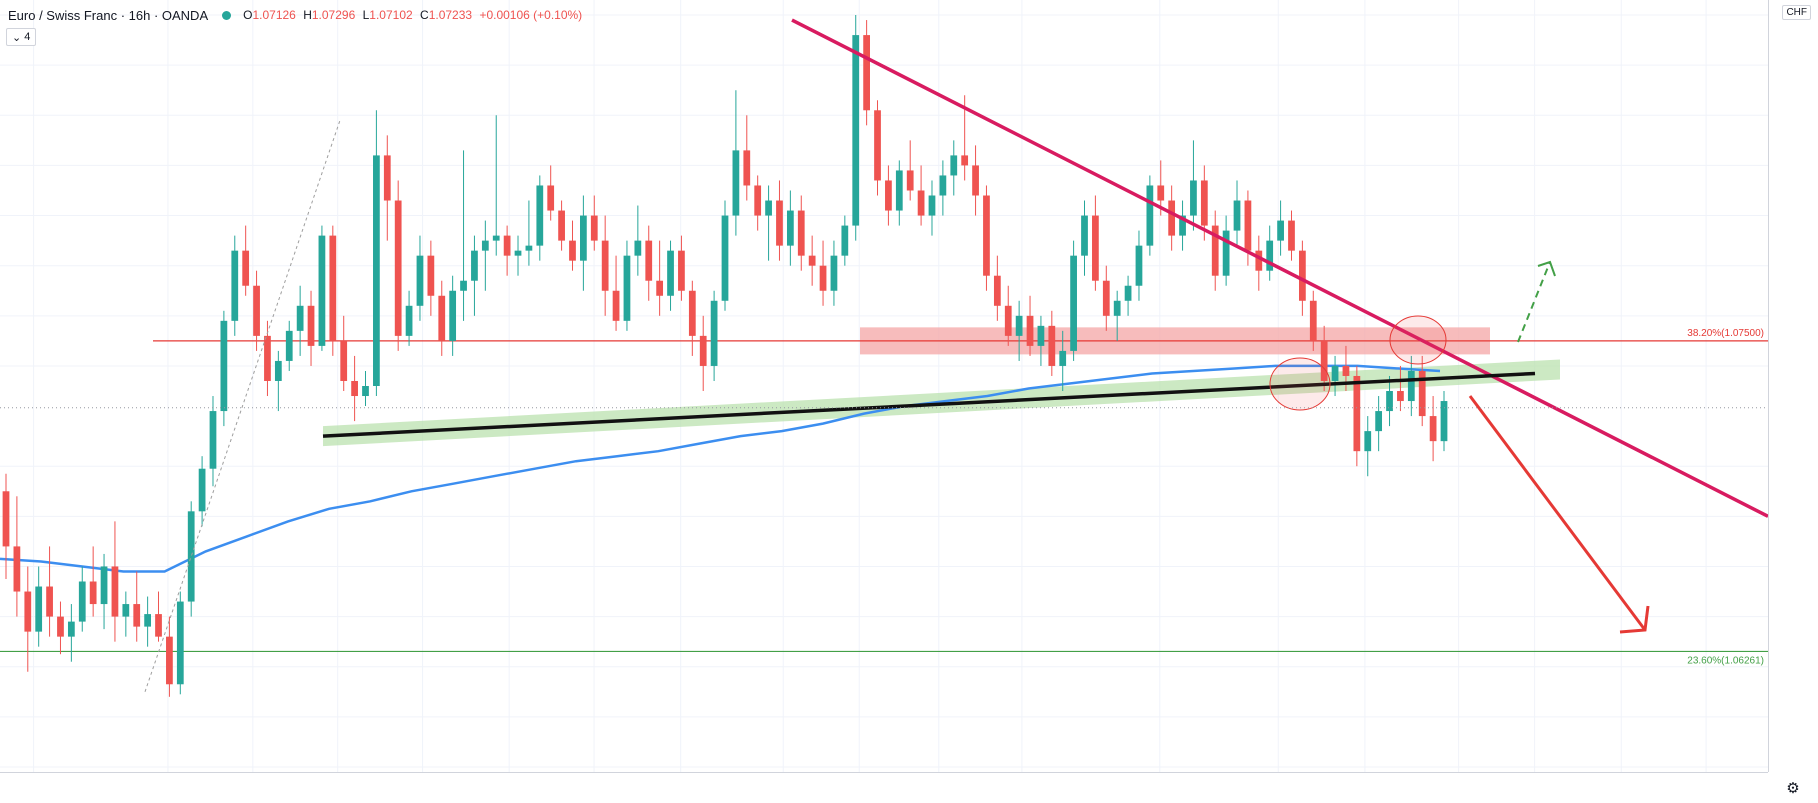 The width and height of the screenshot is (1818, 803). What do you see at coordinates (1634, 619) in the screenshot?
I see `bearish-arrowhead` at bounding box center [1634, 619].